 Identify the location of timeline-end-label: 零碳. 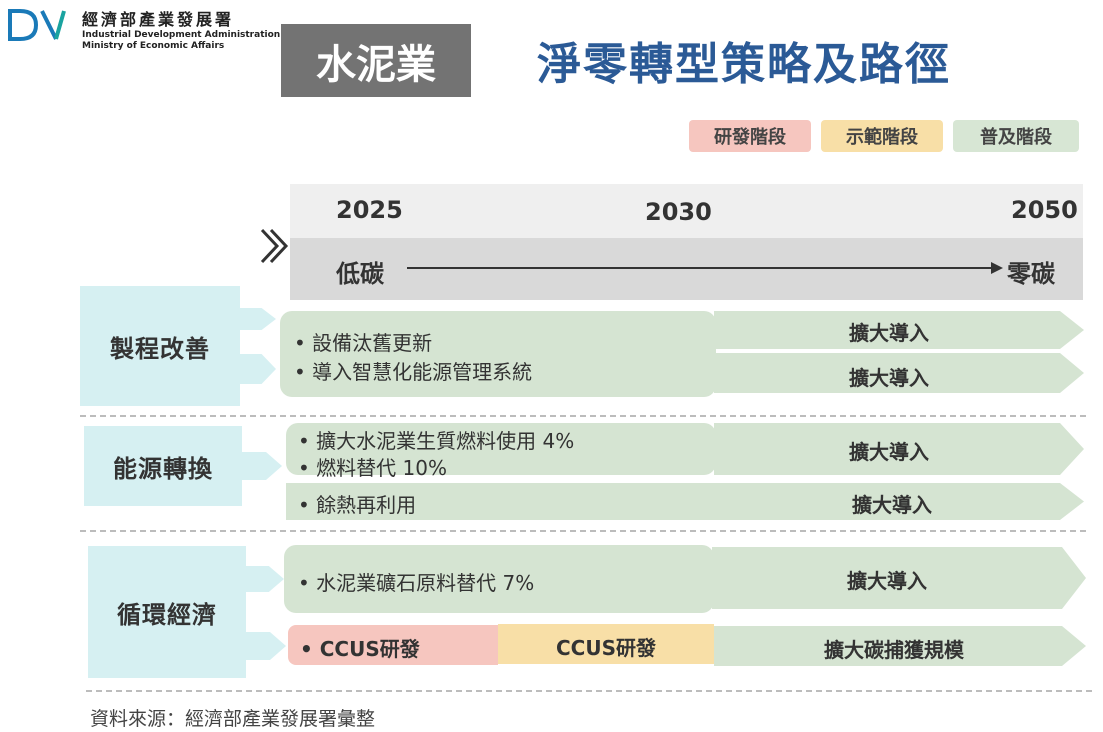
(1031, 274).